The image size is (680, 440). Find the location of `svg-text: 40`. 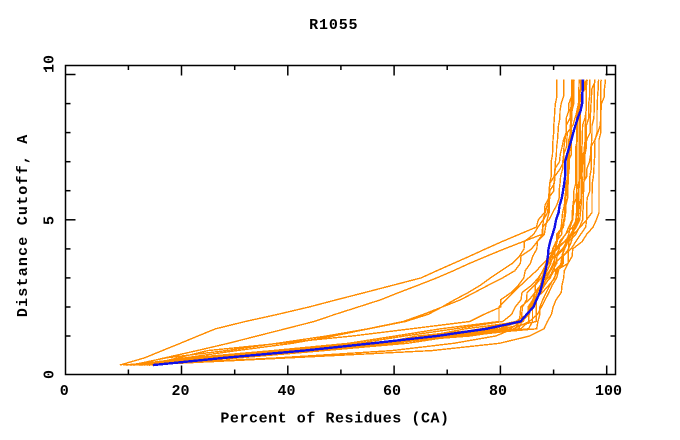

svg-text: 40 is located at coordinates (286, 391).